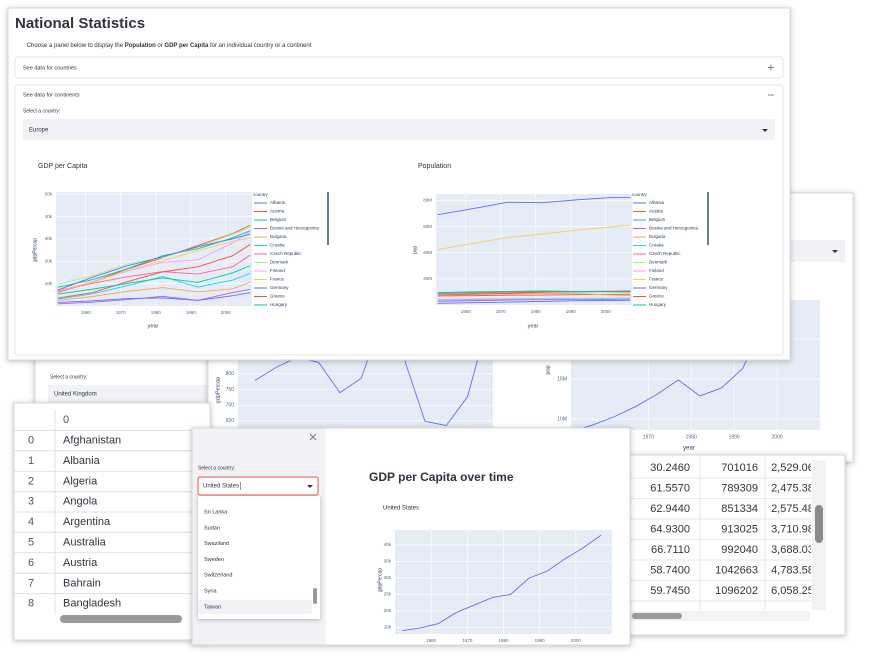 This screenshot has width=875, height=656. I want to click on option: Sri Lanka, so click(216, 512).